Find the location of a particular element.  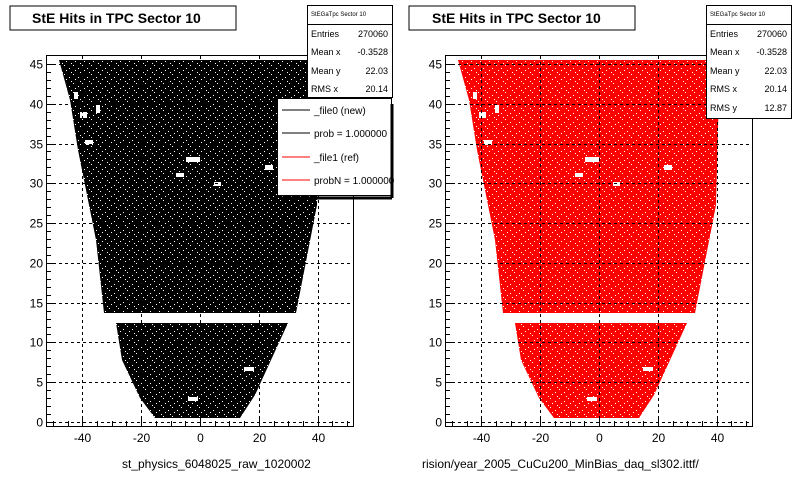

left-stat-label-rmsx: RMS x is located at coordinates (325, 89).